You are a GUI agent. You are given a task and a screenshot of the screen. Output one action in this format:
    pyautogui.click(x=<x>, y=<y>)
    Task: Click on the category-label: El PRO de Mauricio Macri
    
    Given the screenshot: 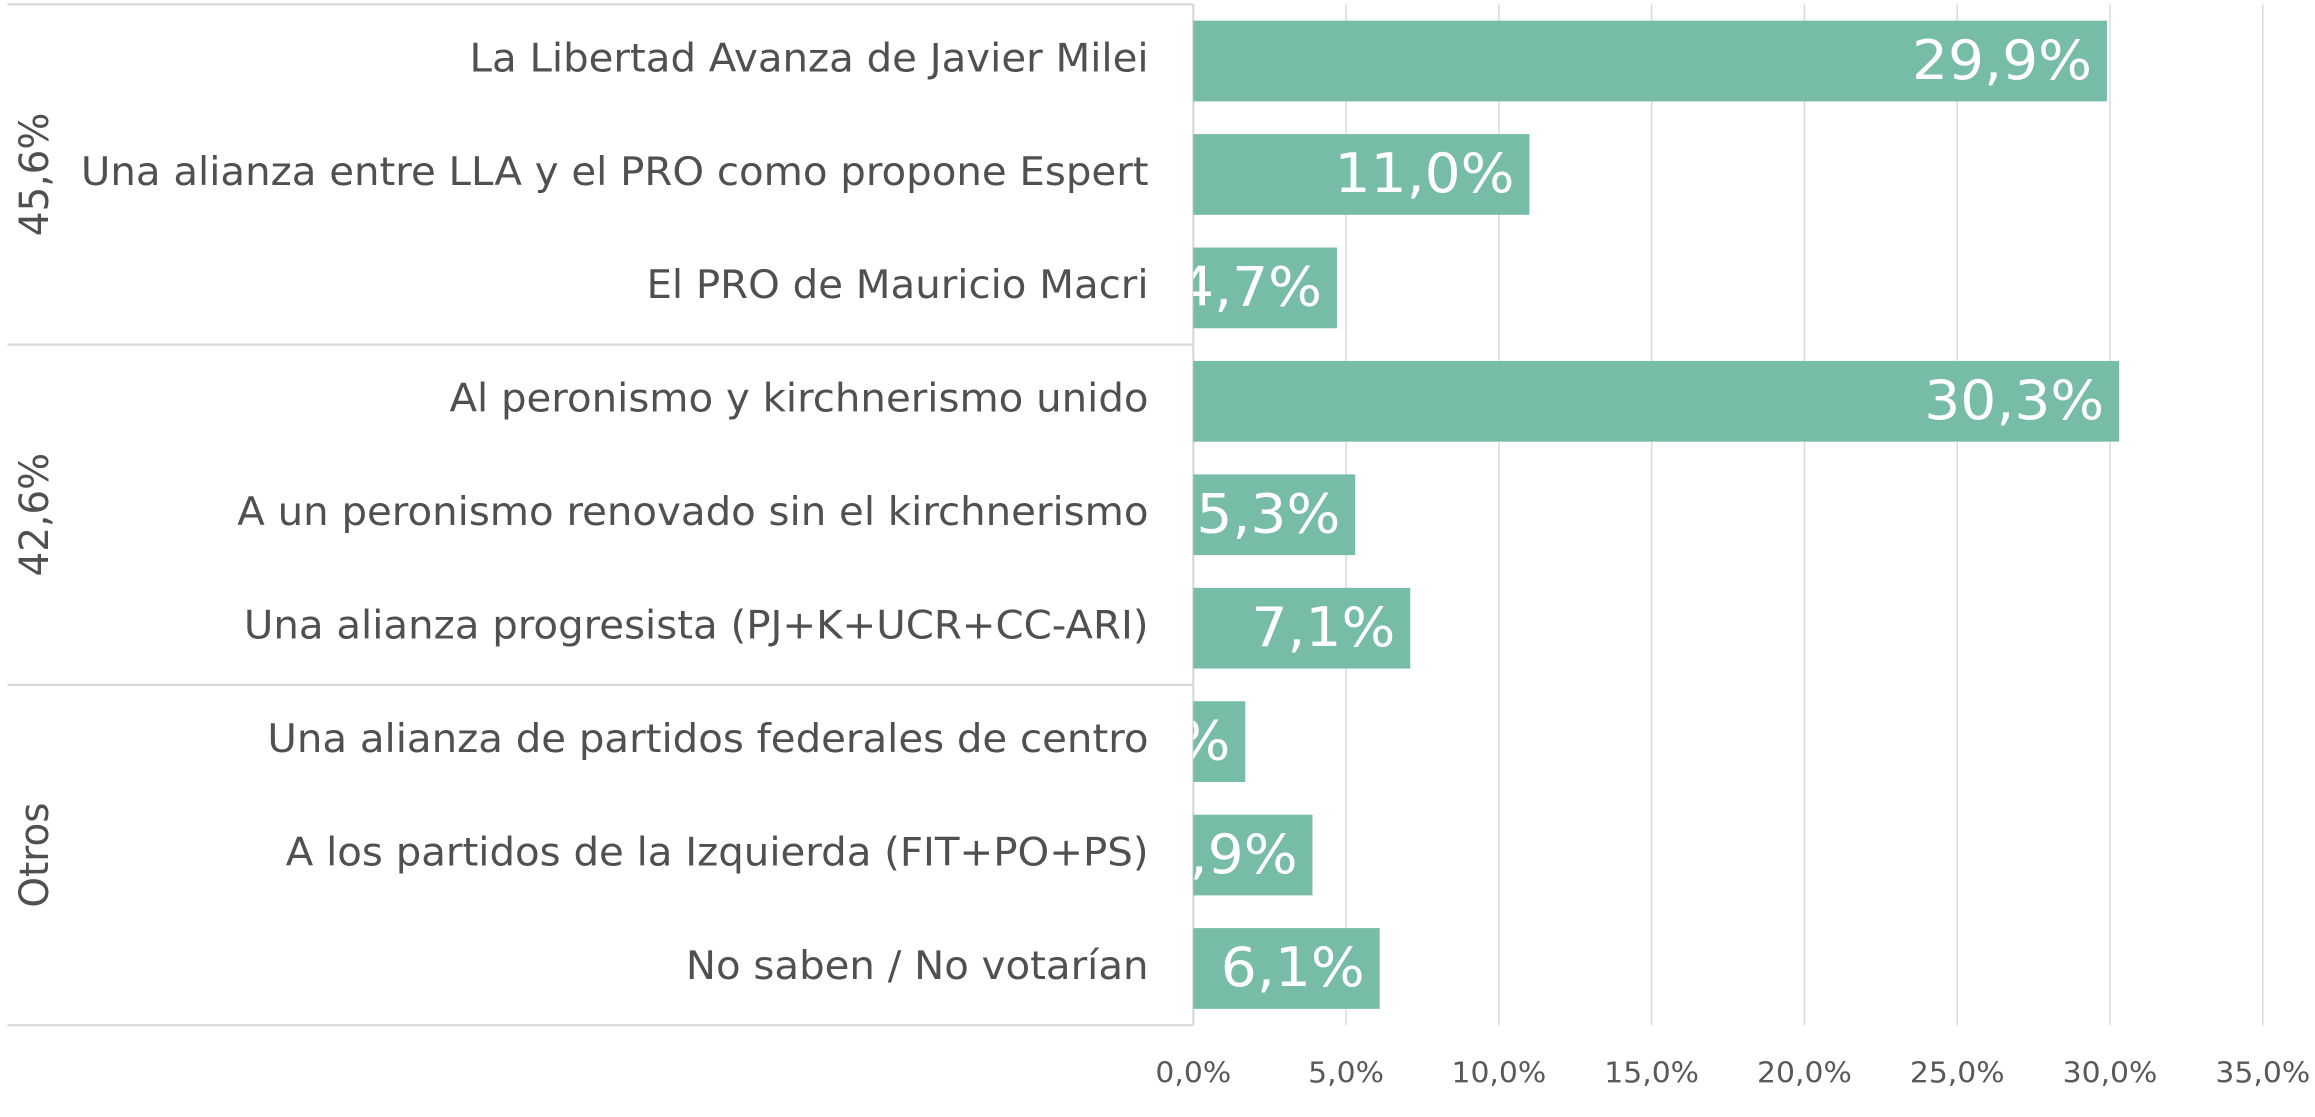 What is the action you would take?
    pyautogui.click(x=897, y=285)
    